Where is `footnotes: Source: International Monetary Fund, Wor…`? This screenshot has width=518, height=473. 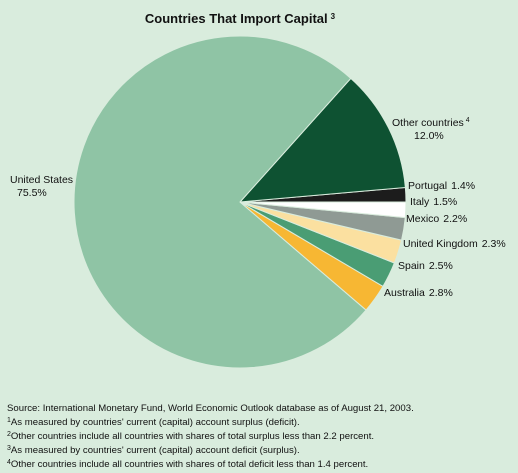
footnotes: Source: International Monetary Fund, Wor… is located at coordinates (259, 437).